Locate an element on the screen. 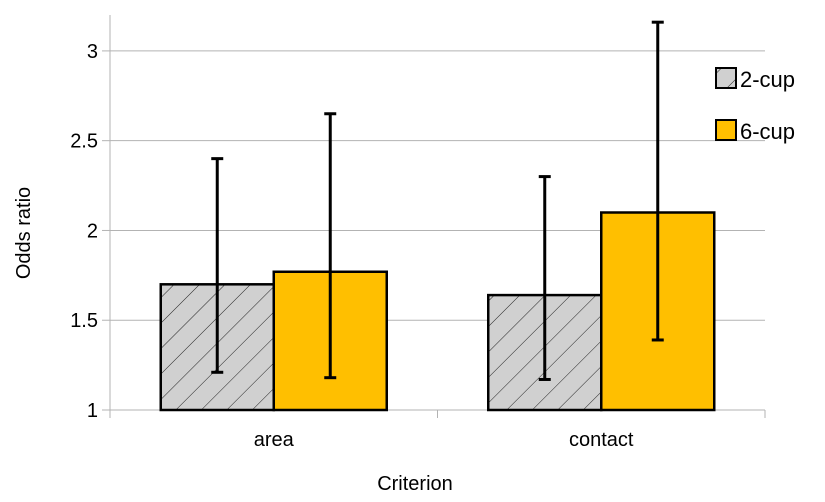 Image resolution: width=825 pixels, height=502 pixels. y-tick-label: 1.5 is located at coordinates (84, 321).